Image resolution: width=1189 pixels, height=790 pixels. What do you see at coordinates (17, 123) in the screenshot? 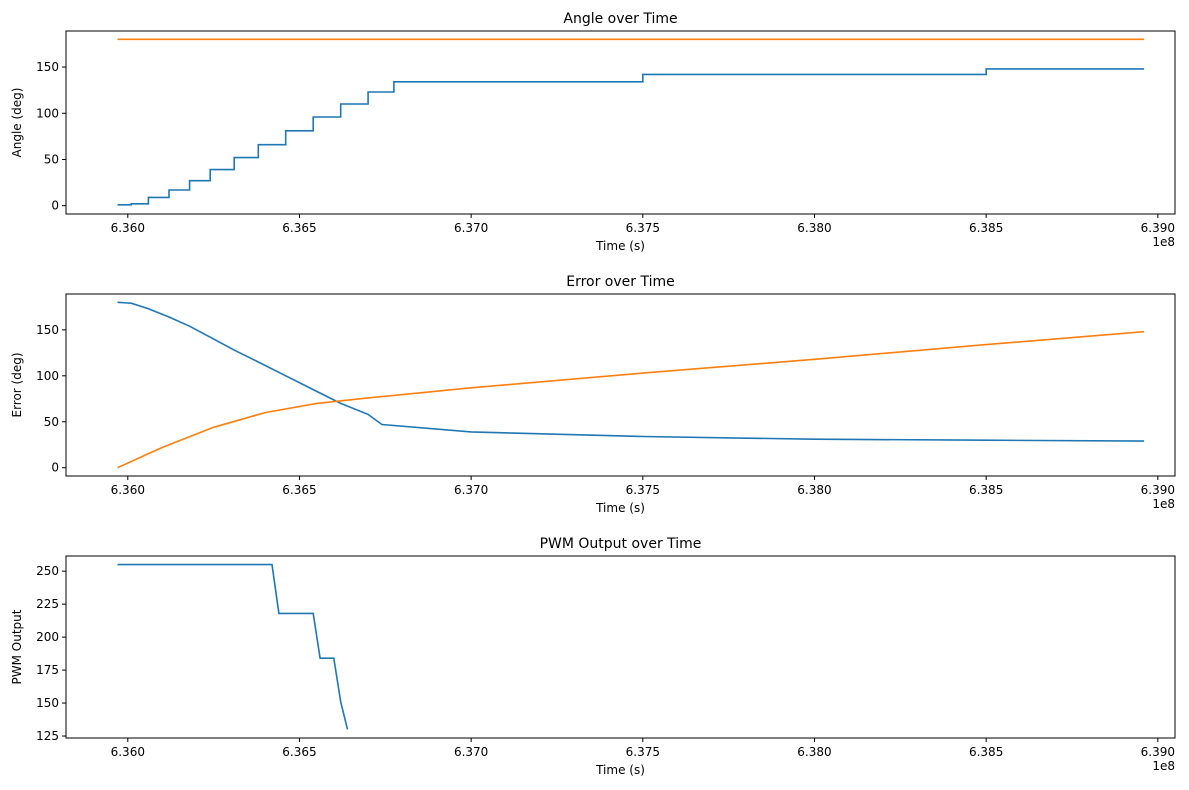
I see `y-axis-label: Angle (deg)` at bounding box center [17, 123].